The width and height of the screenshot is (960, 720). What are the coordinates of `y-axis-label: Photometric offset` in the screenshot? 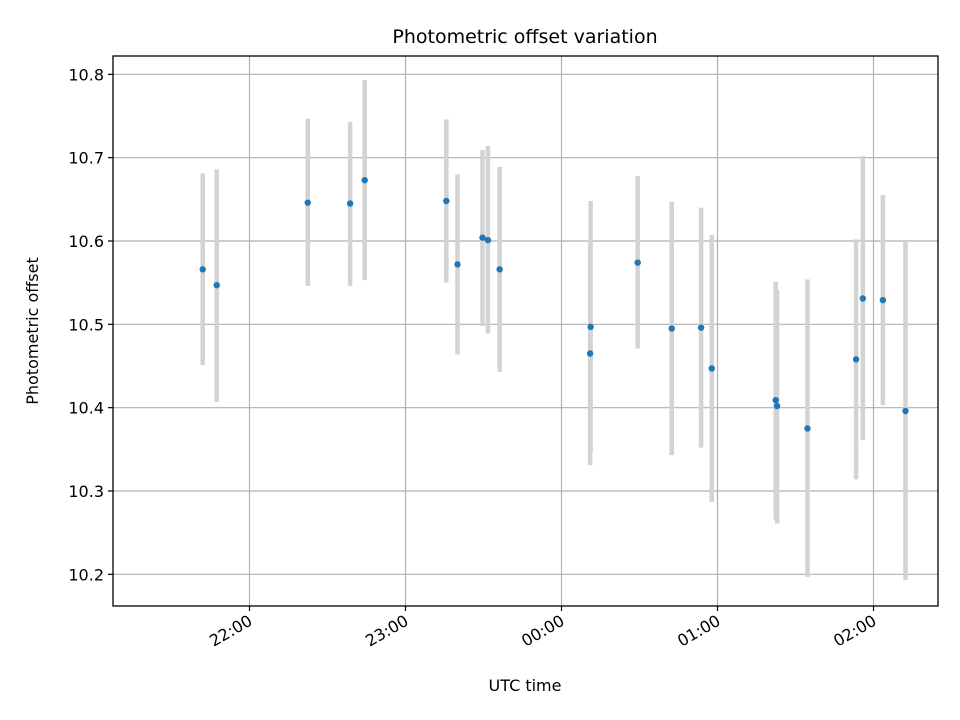 It's located at (32, 331).